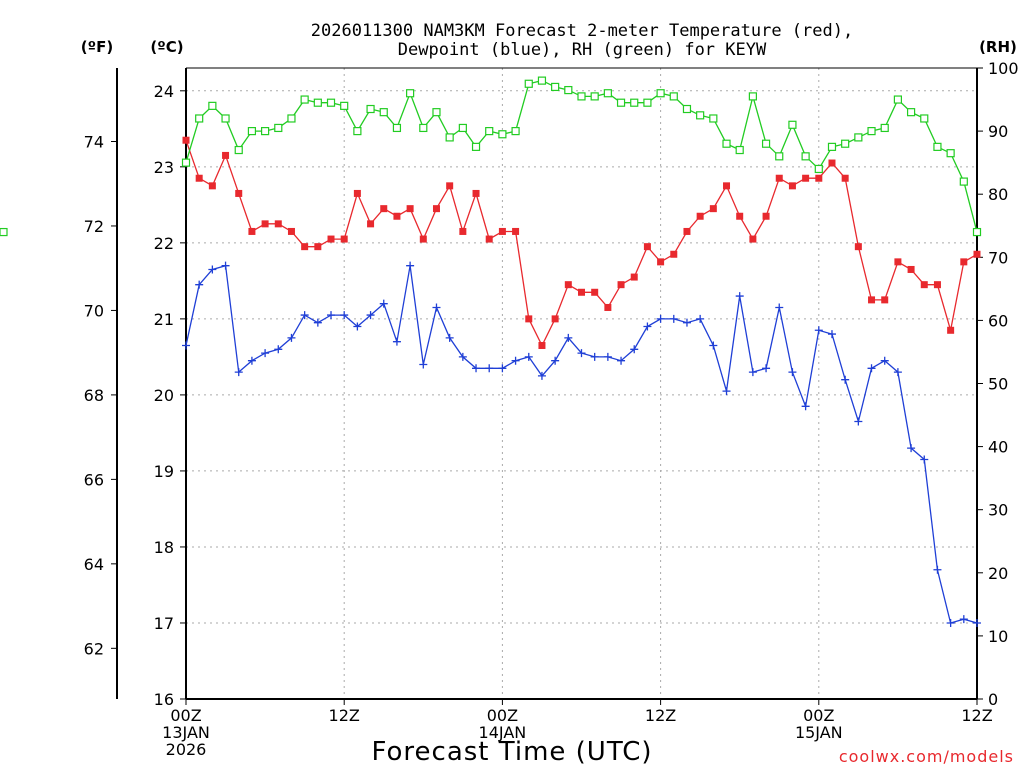 The image size is (1024, 768). Describe the element at coordinates (1003, 68) in the screenshot. I see `rh-tick-label: 100` at that location.